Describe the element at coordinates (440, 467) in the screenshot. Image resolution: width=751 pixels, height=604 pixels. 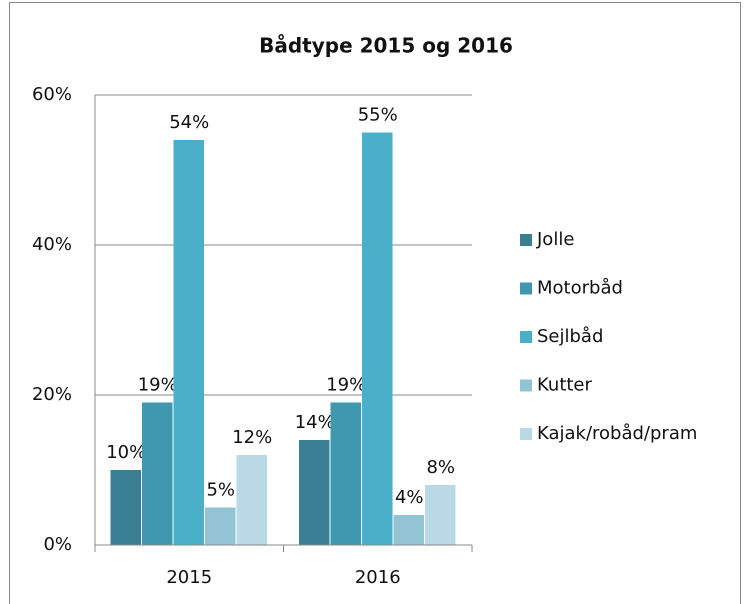
I see `data-label: 8%` at that location.